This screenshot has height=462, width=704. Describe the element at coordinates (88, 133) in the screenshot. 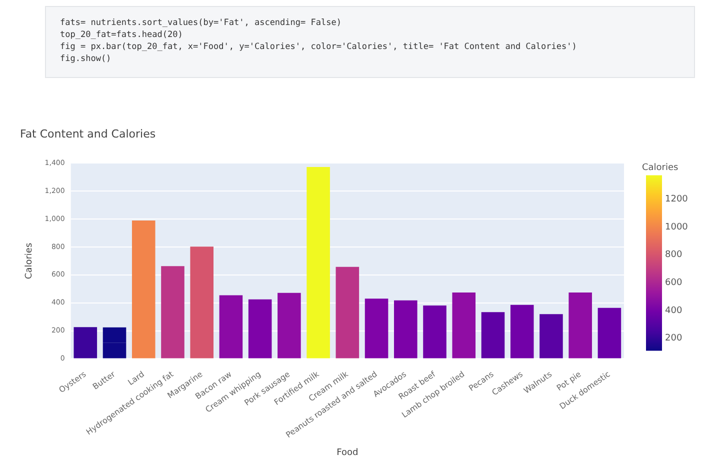

I see `chart-title: Fat Content and Calories` at that location.